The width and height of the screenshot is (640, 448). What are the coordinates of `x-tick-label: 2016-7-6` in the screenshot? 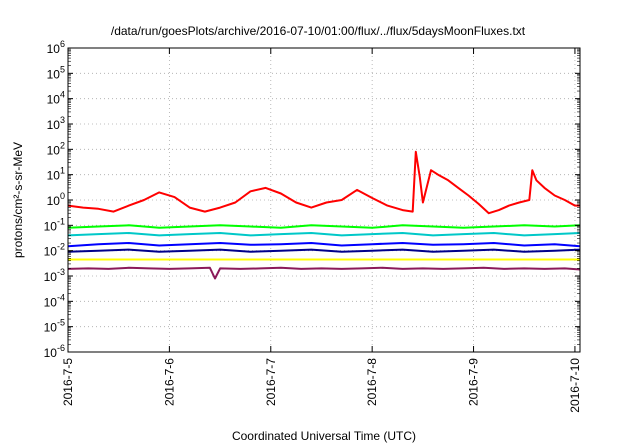 It's located at (169, 382).